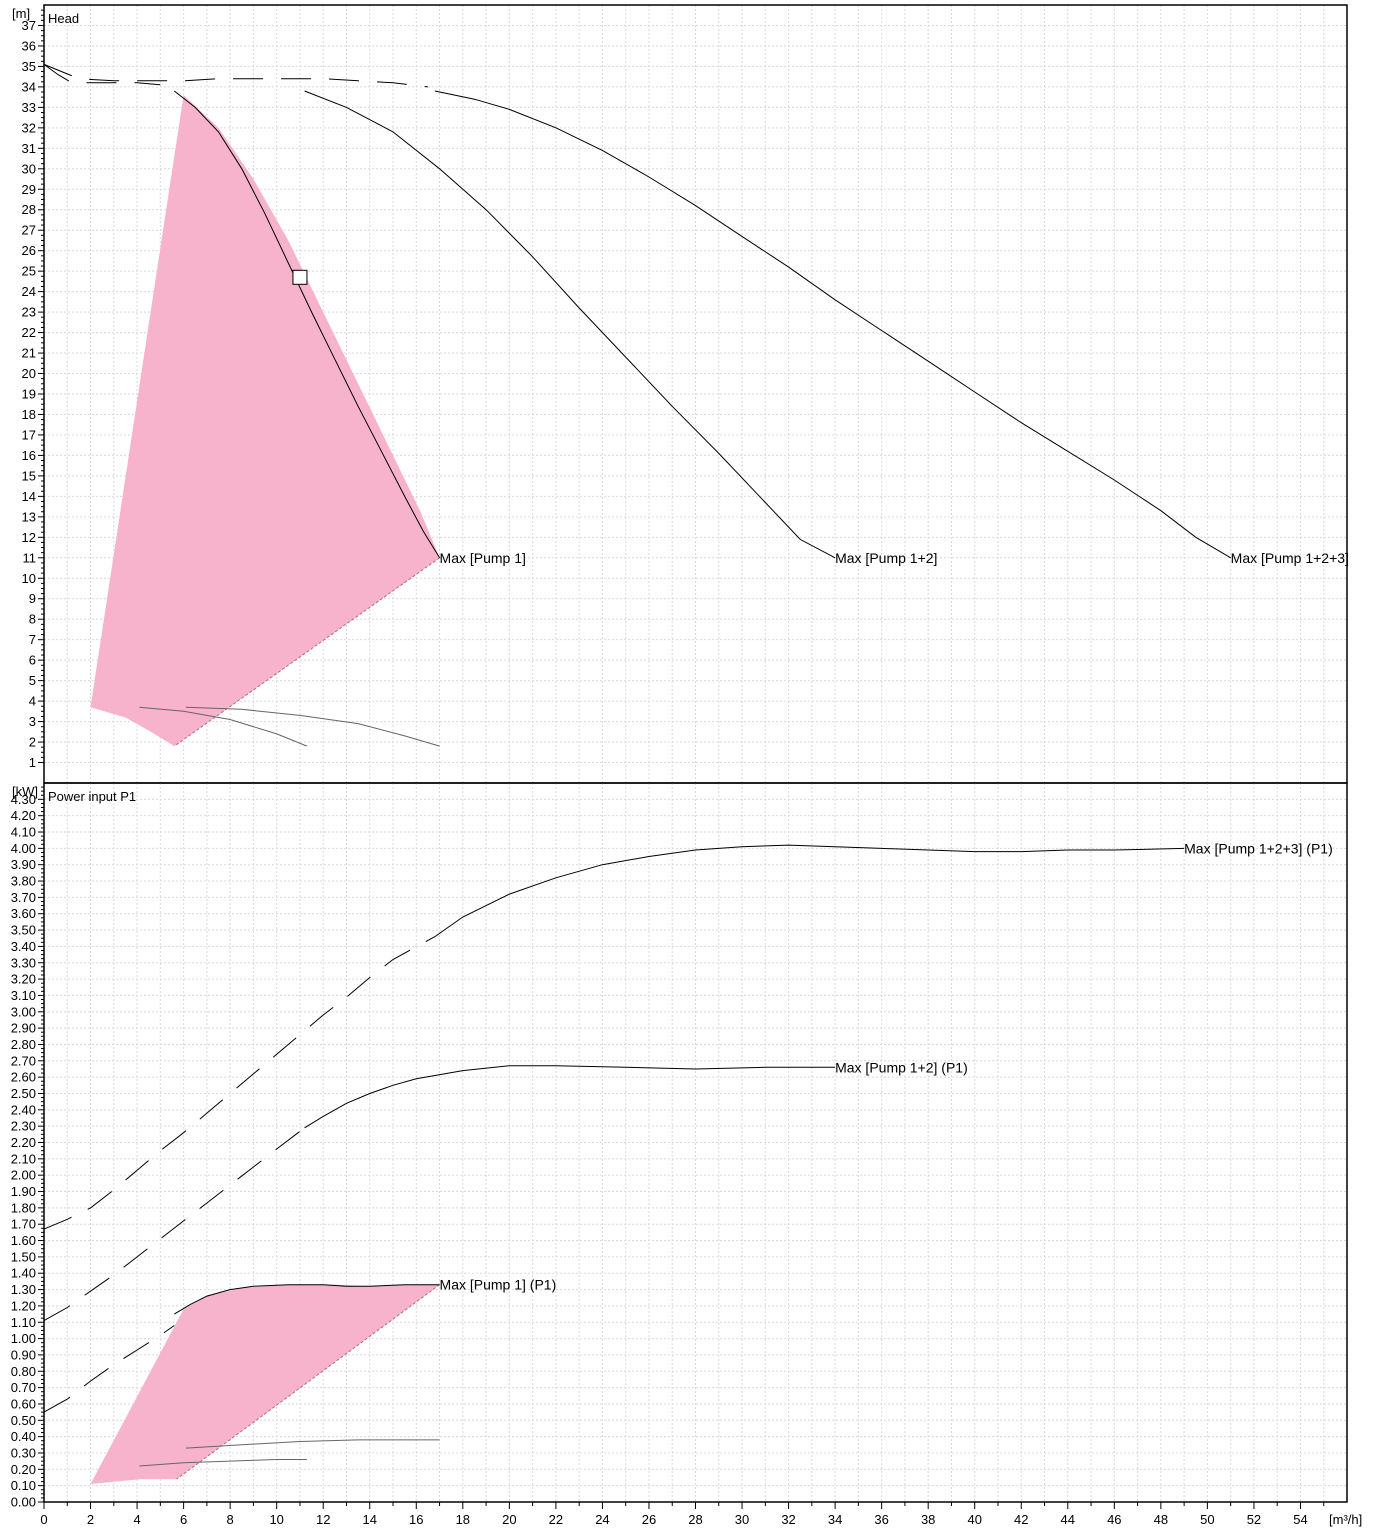 The image size is (1375, 1533). What do you see at coordinates (1290, 558) in the screenshot?
I see `curve-label: Max [Pump 1+2+3]` at bounding box center [1290, 558].